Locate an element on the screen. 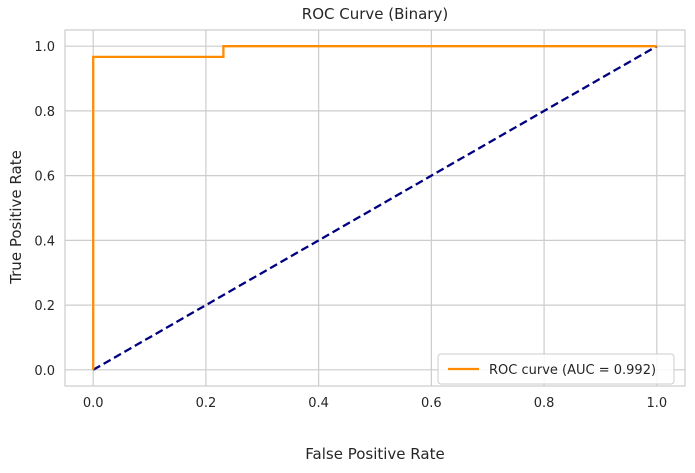 The image size is (695, 473). legend-box is located at coordinates (556, 369).